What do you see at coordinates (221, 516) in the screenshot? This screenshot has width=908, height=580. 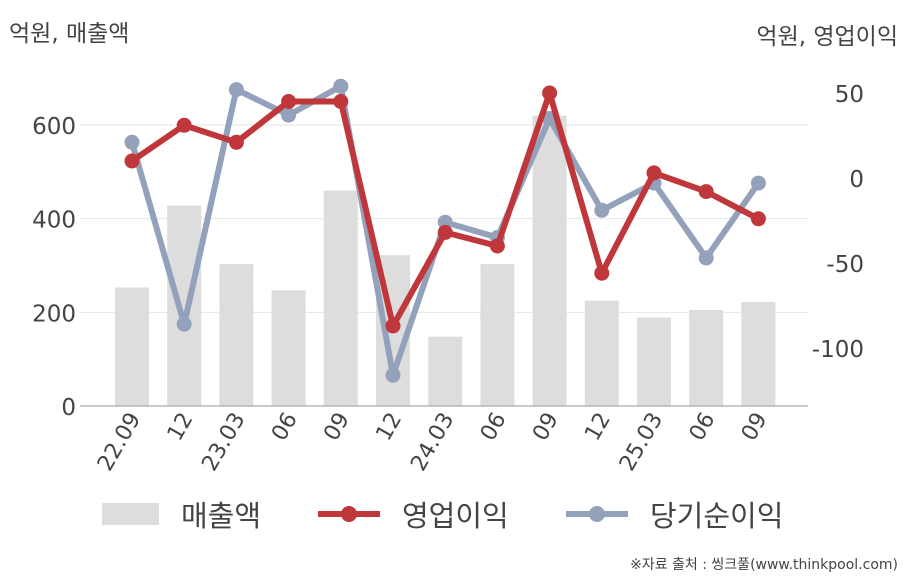 I see `legend-label-revenue: 매출액` at bounding box center [221, 516].